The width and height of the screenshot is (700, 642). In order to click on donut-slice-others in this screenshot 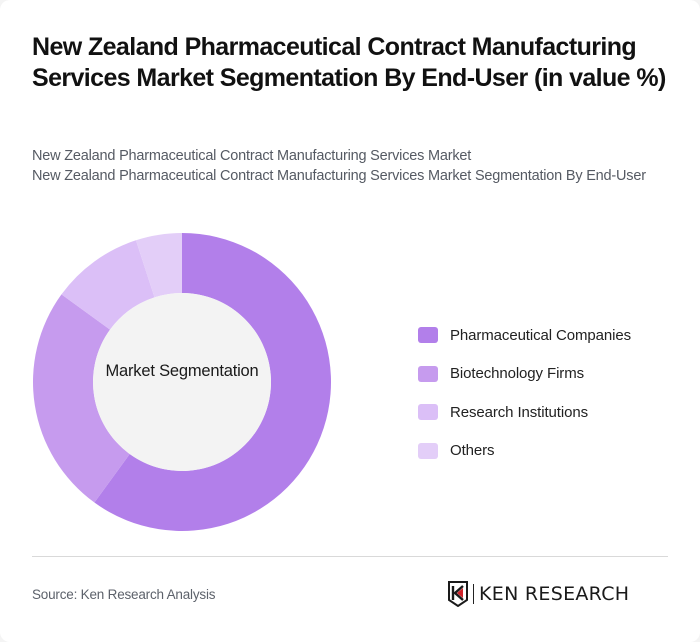, I will do `click(158, 265)`.